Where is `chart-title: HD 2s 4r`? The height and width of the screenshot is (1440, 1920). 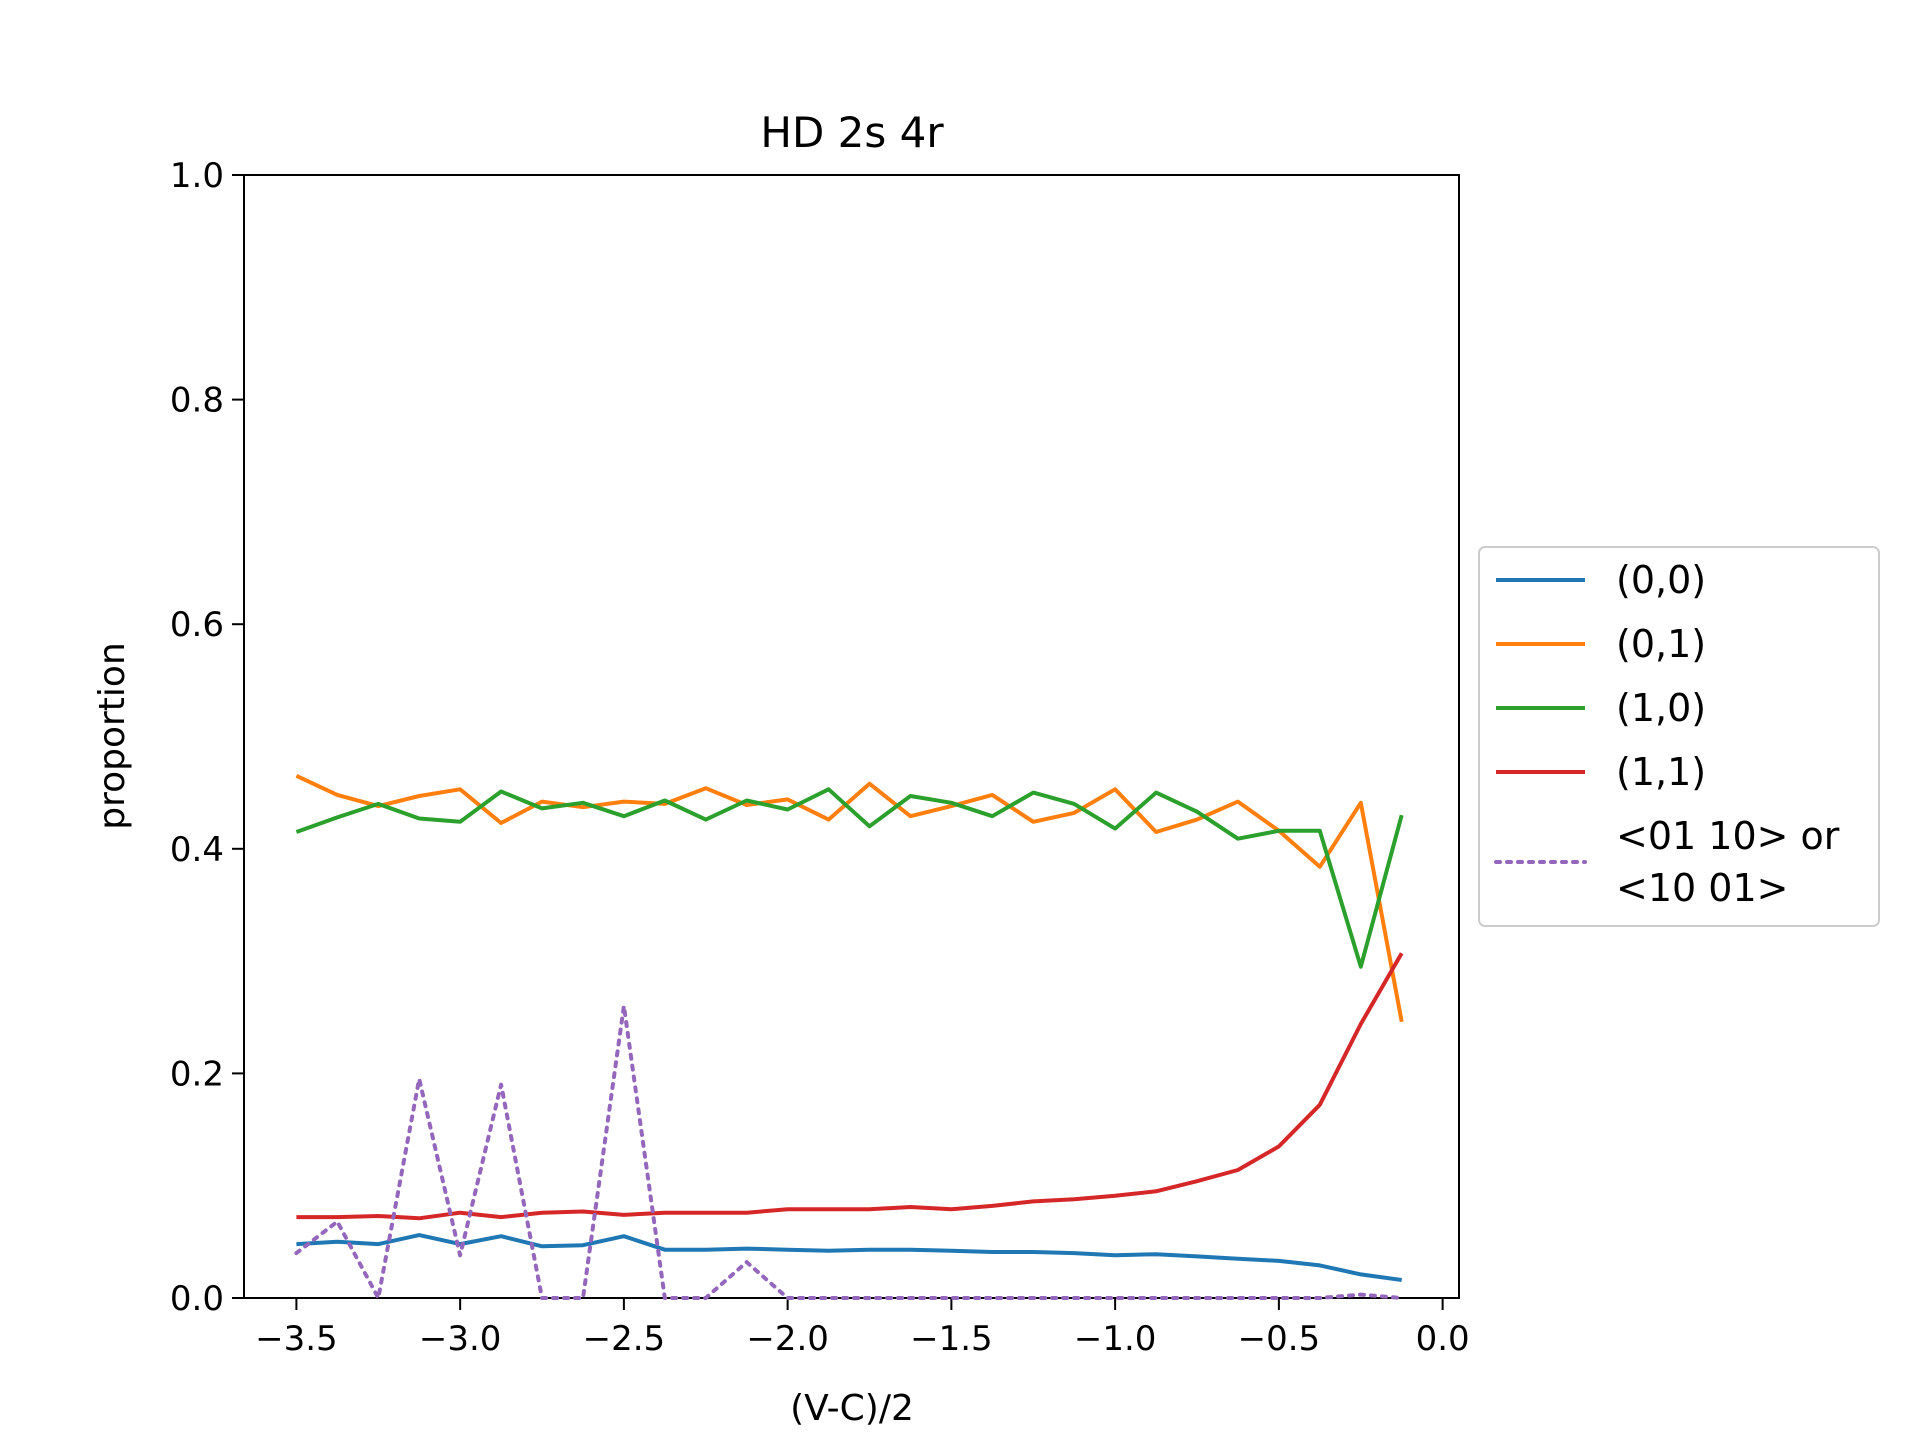 chart-title: HD 2s 4r is located at coordinates (852, 132).